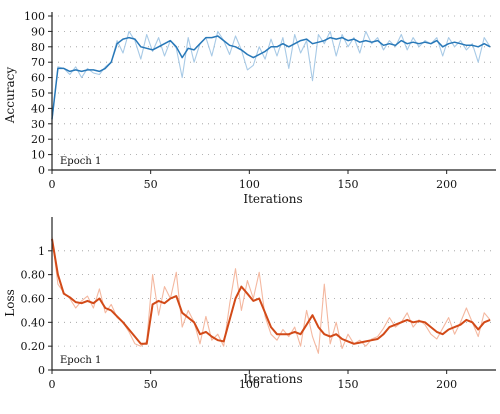 This screenshot has height=414, width=500. What do you see at coordinates (38, 108) in the screenshot?
I see `accuracy-ytick-label: 40` at bounding box center [38, 108].